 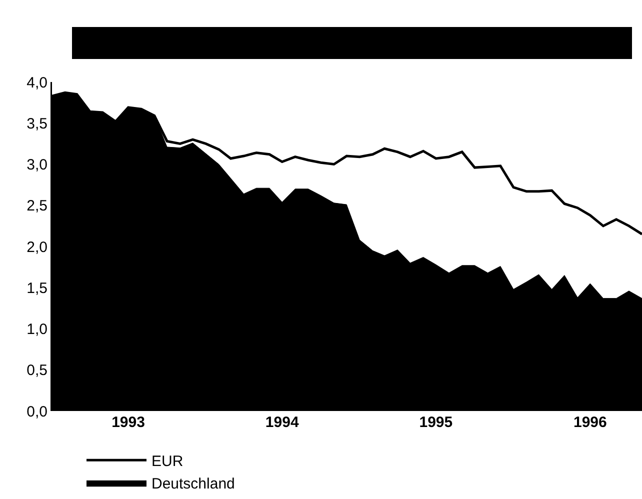 What do you see at coordinates (590, 422) in the screenshot?
I see `x-tick-label: 1996` at bounding box center [590, 422].